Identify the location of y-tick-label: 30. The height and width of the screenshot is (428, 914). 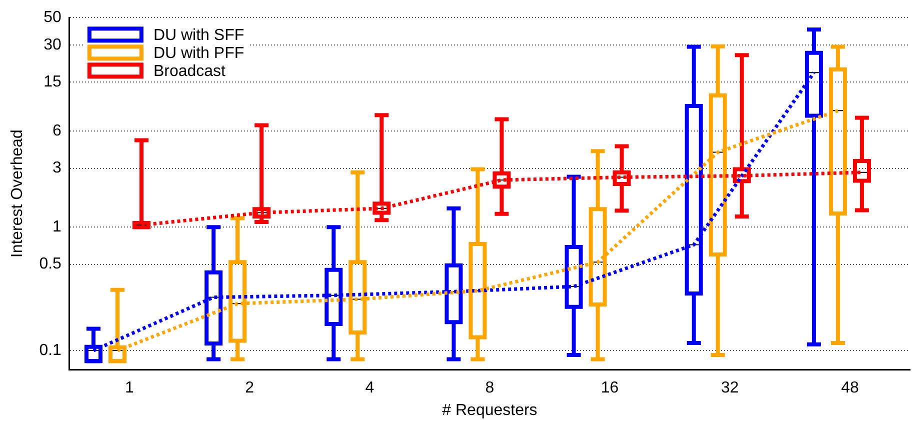
(53, 45).